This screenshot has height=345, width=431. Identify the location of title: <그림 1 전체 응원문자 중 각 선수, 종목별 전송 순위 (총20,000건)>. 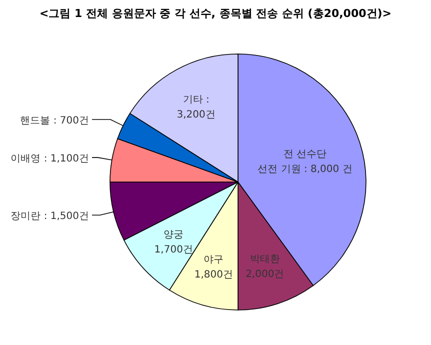
(215, 13).